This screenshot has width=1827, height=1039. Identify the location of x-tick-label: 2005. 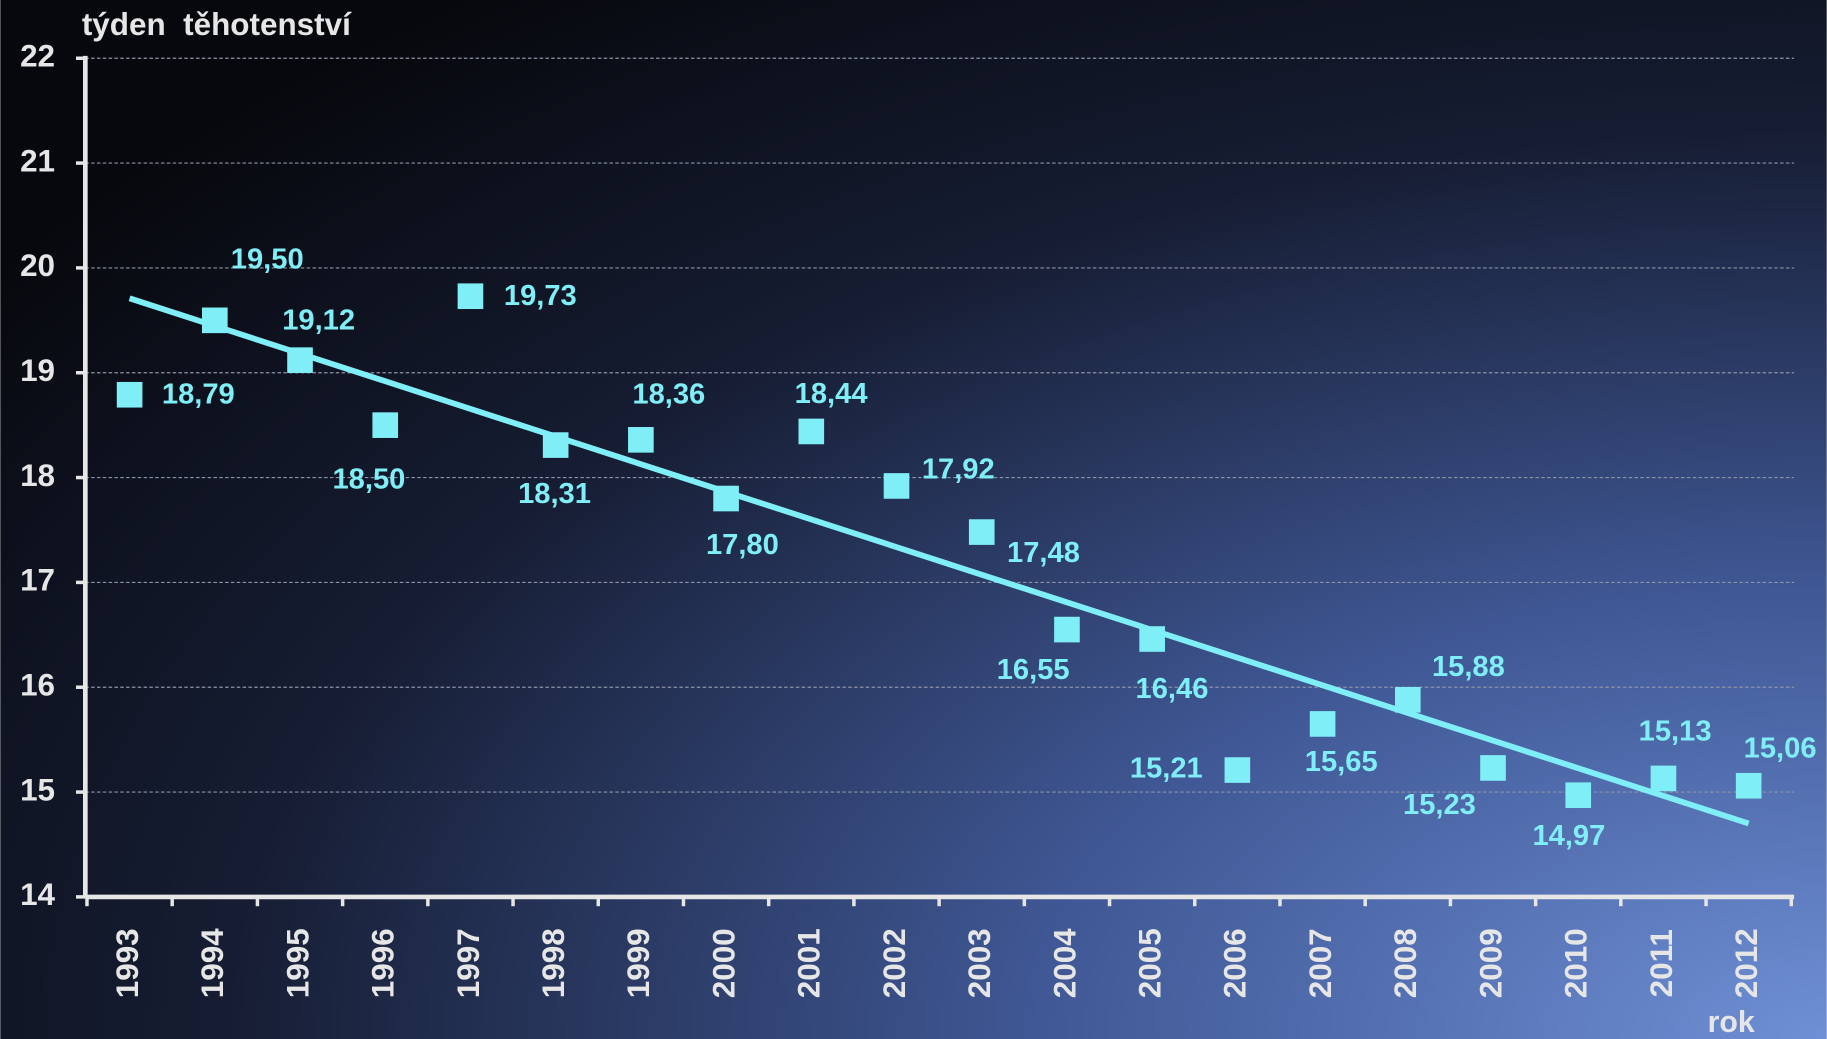
(1149, 963).